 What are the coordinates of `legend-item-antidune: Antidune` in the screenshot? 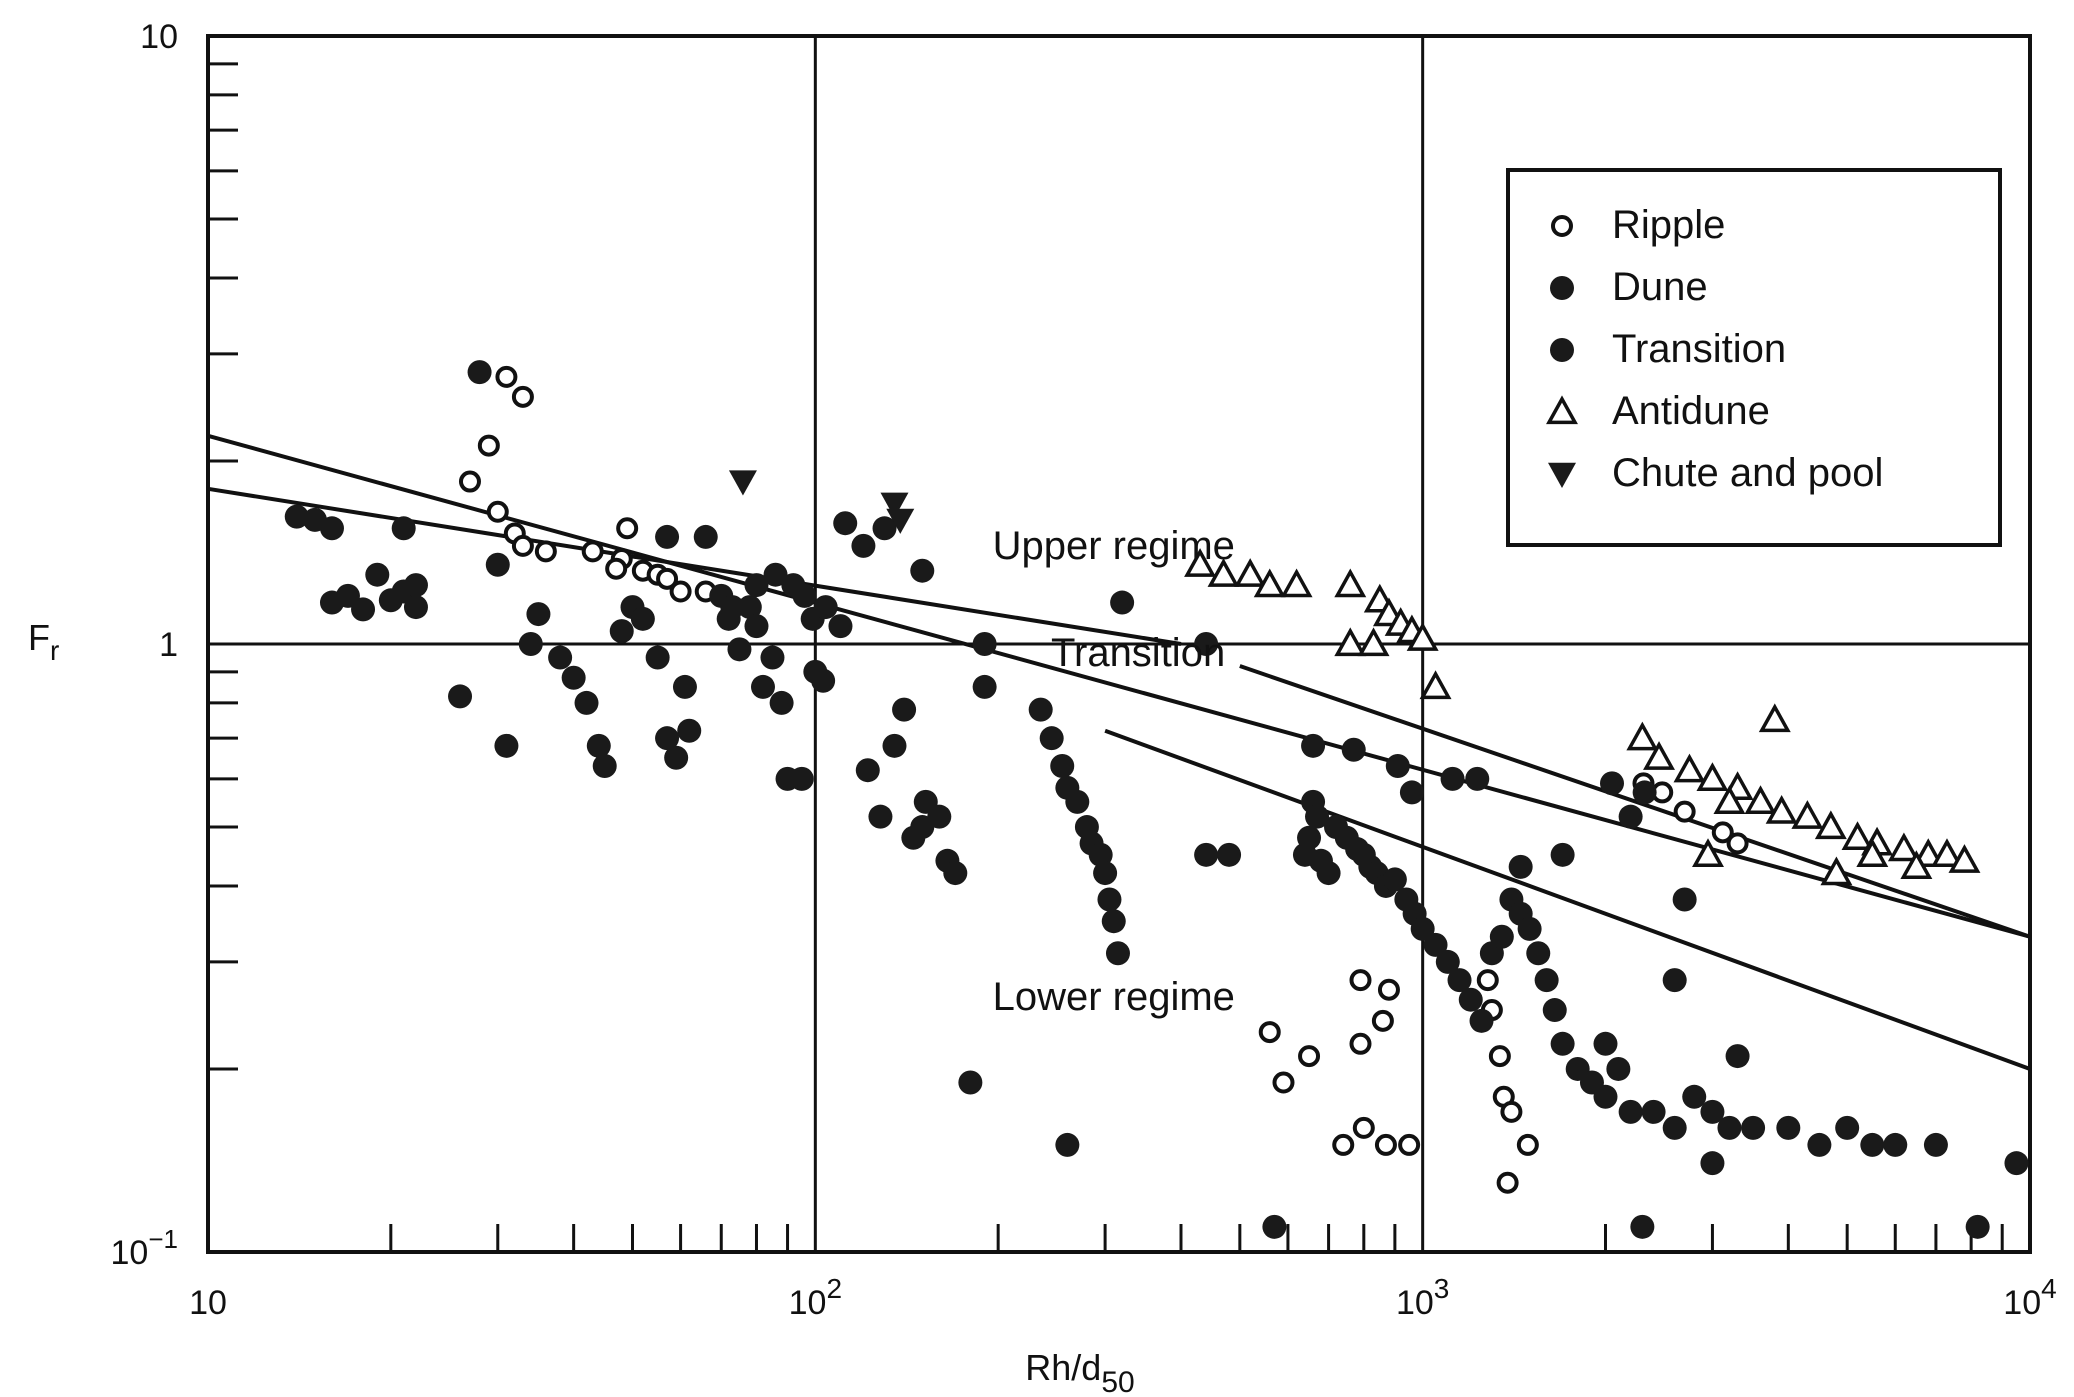 It's located at (1658, 411).